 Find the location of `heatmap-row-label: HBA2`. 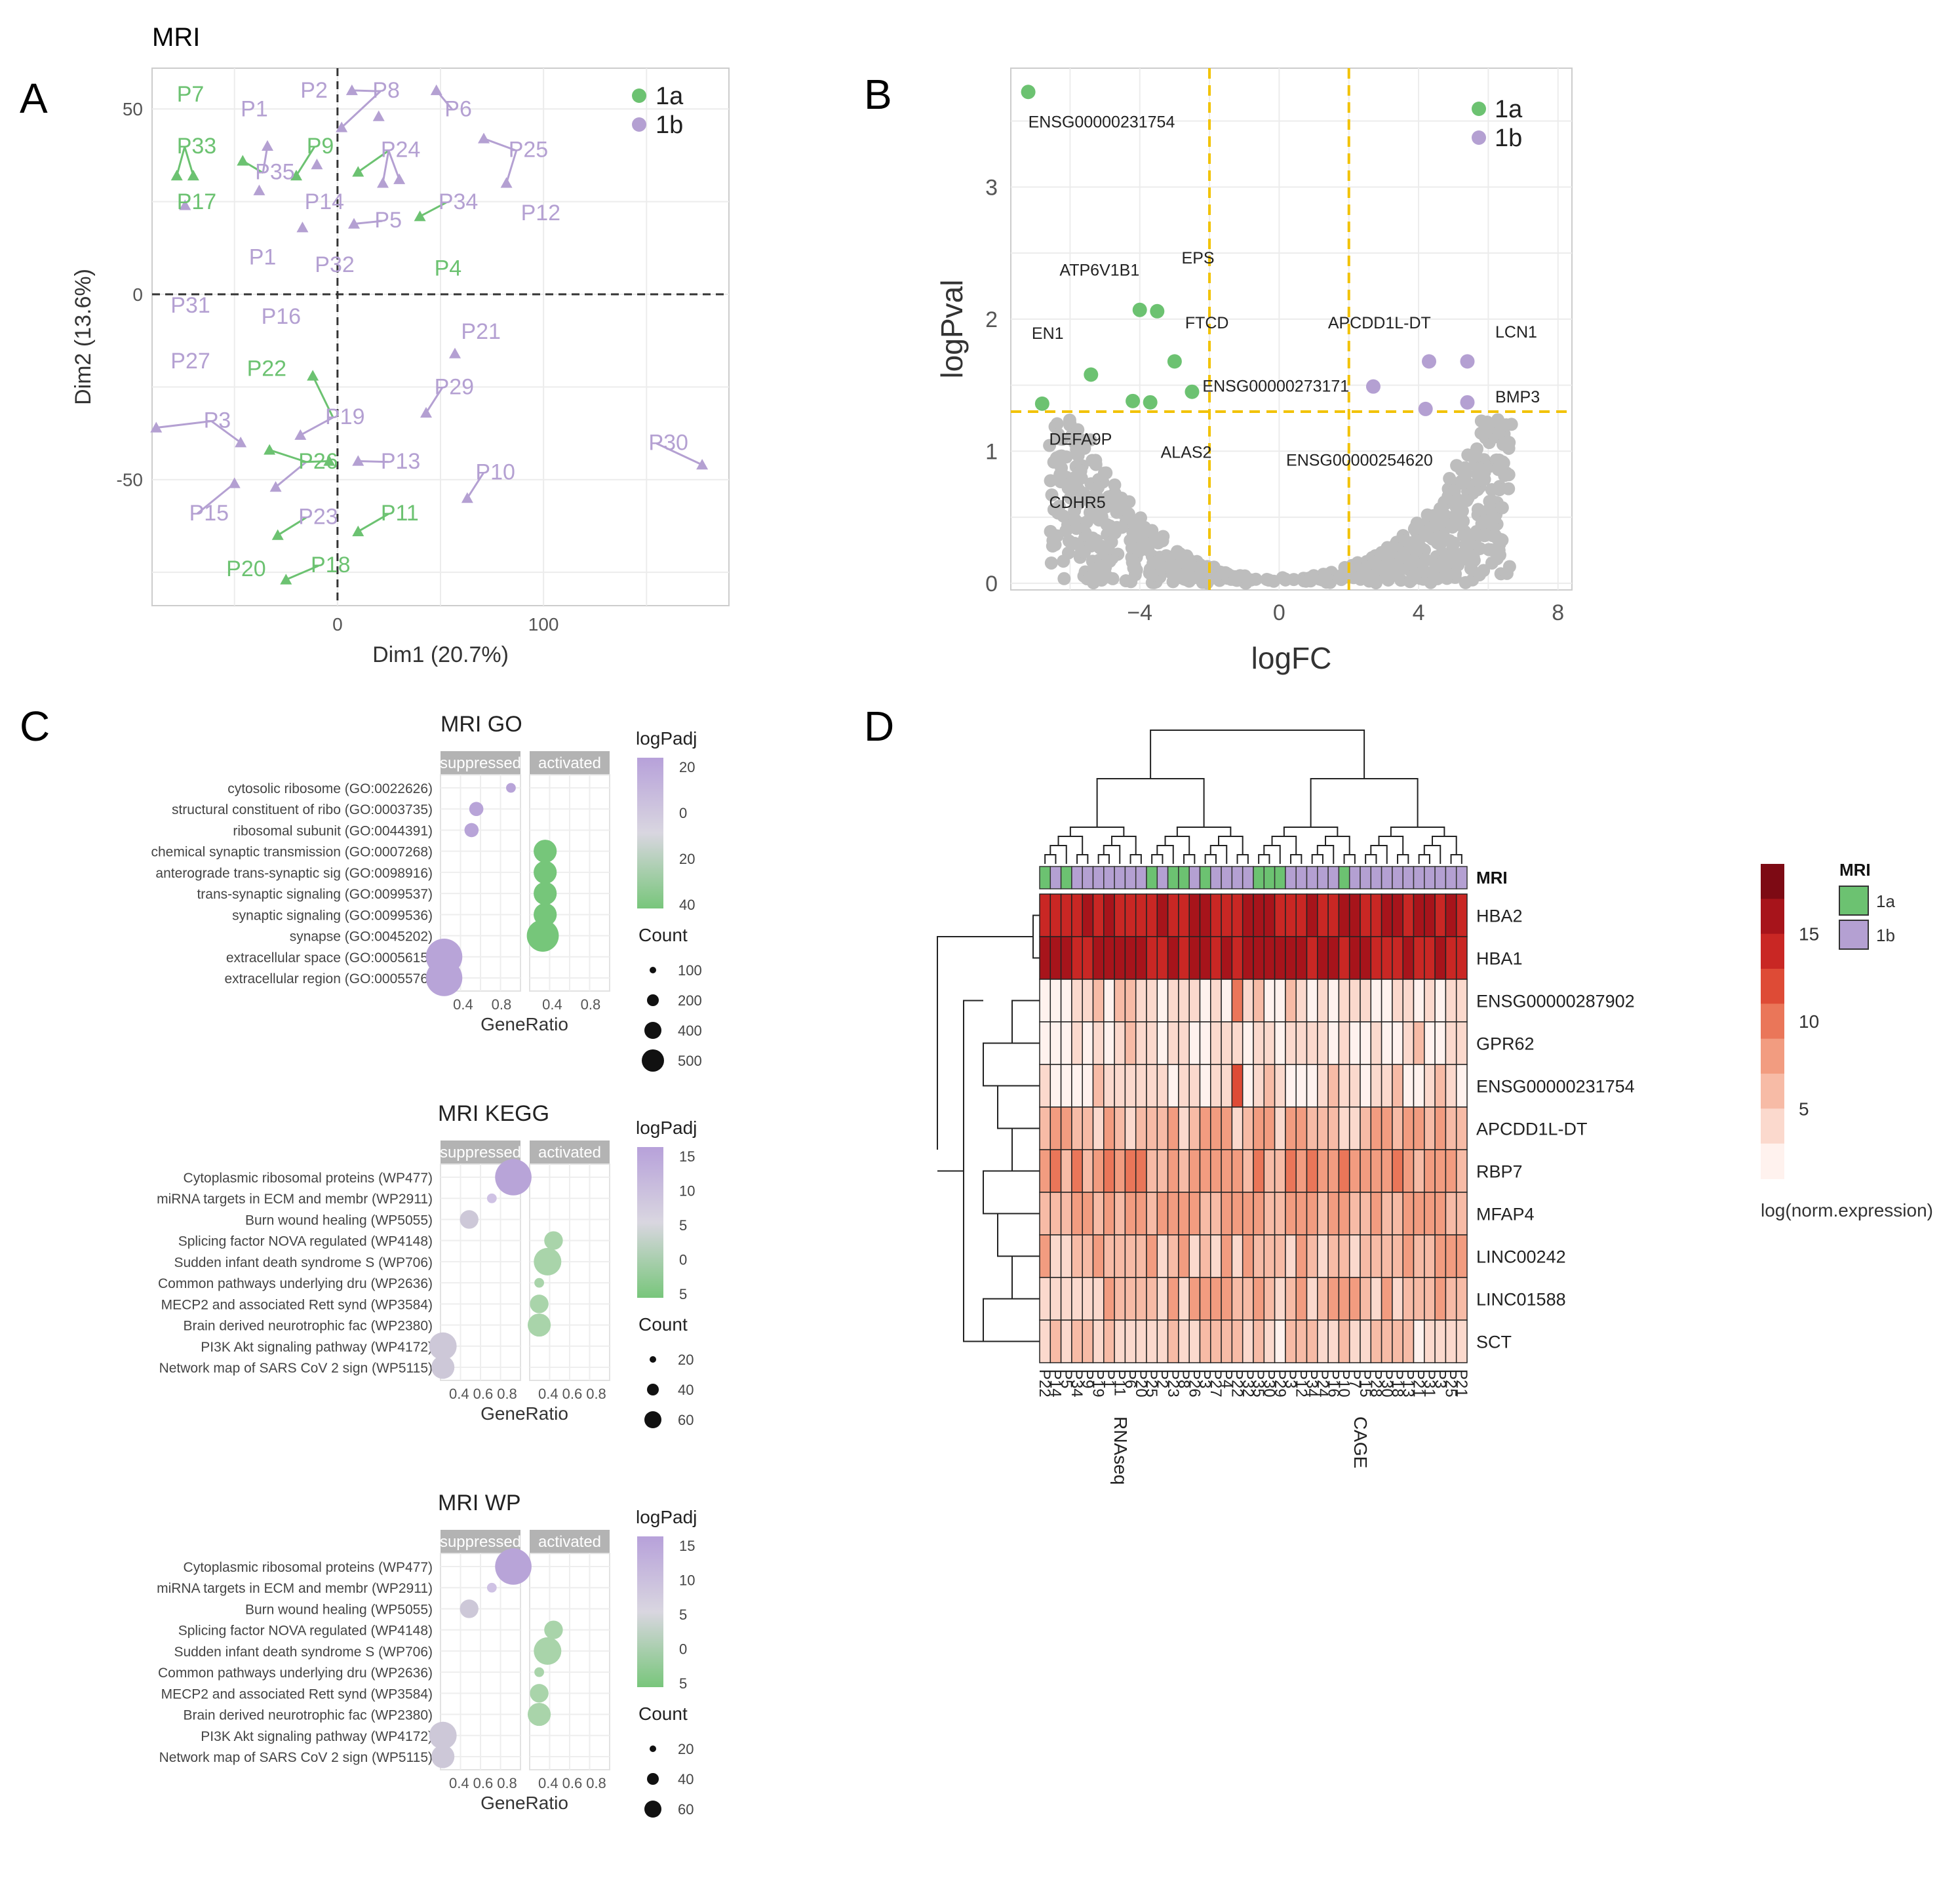

heatmap-row-label: HBA2 is located at coordinates (1499, 916).